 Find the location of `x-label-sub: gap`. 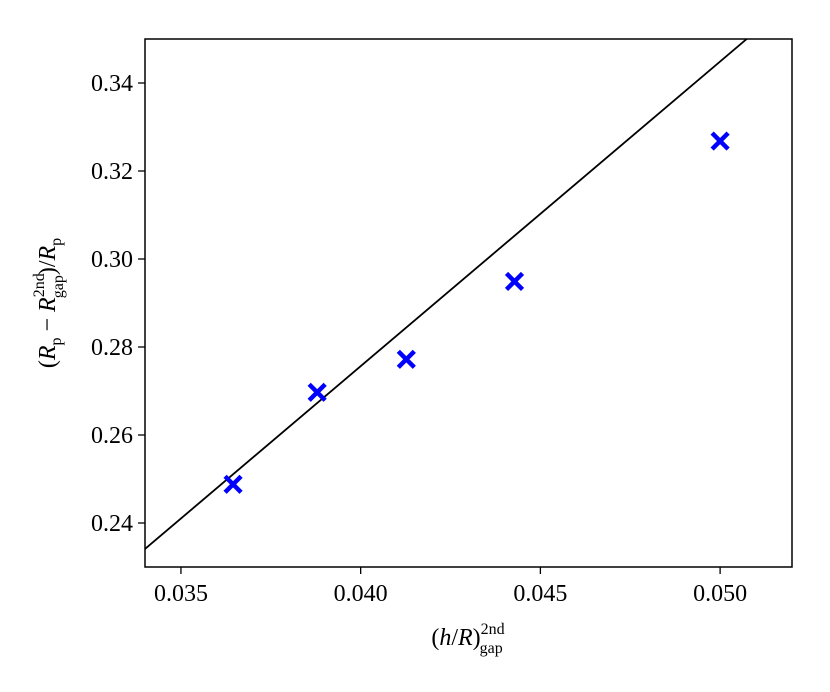

x-label-sub: gap is located at coordinates (491, 648).